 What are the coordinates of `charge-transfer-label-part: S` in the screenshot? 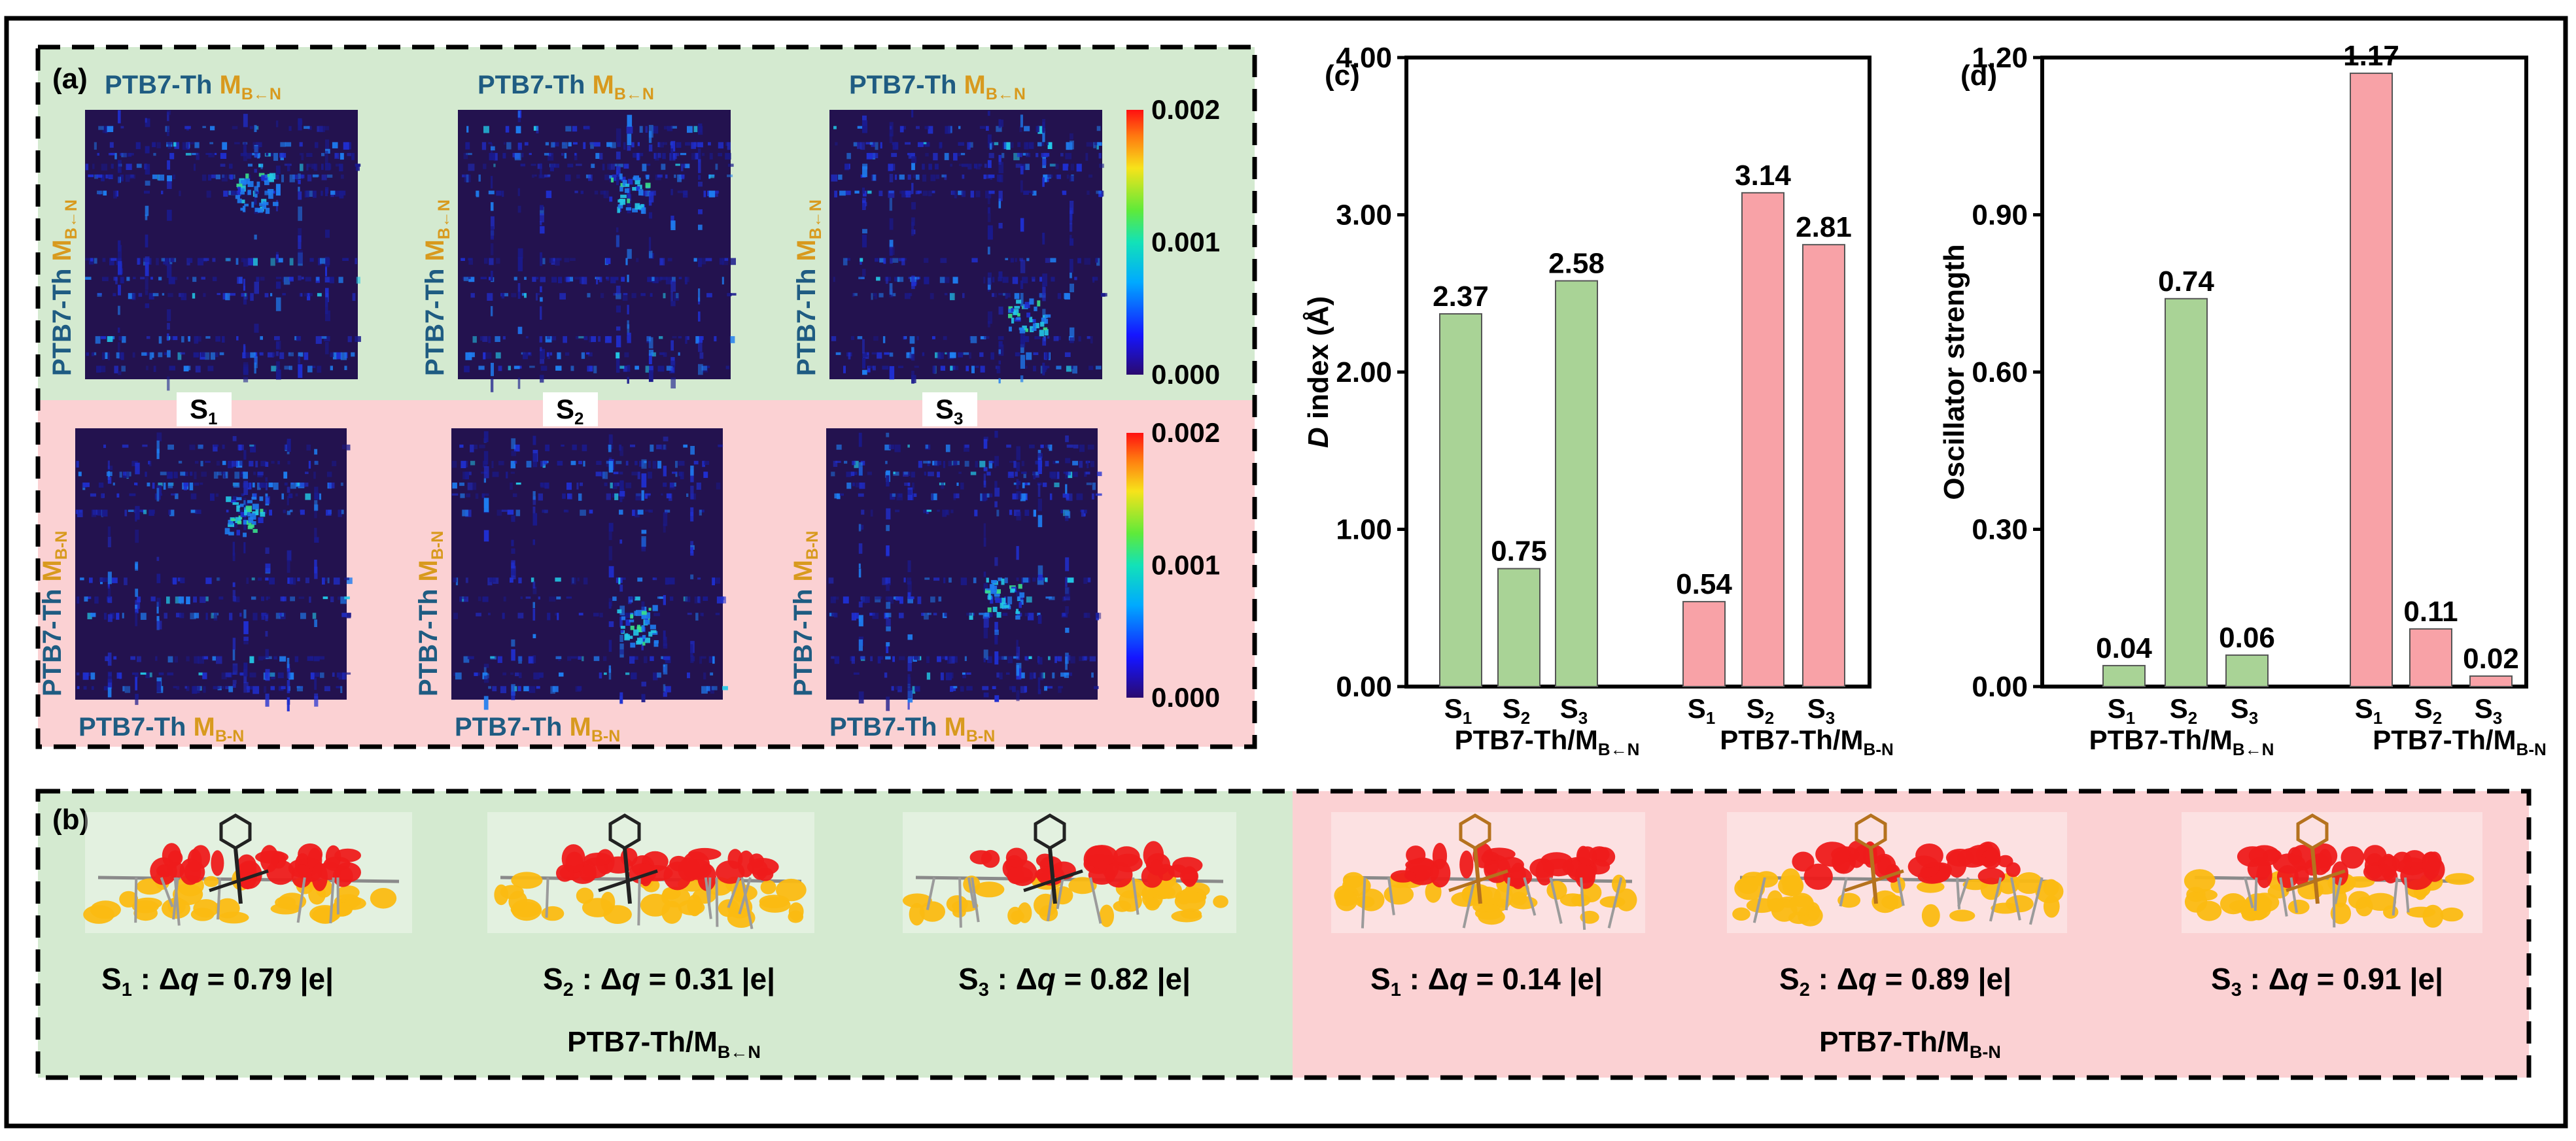 It's located at (553, 979).